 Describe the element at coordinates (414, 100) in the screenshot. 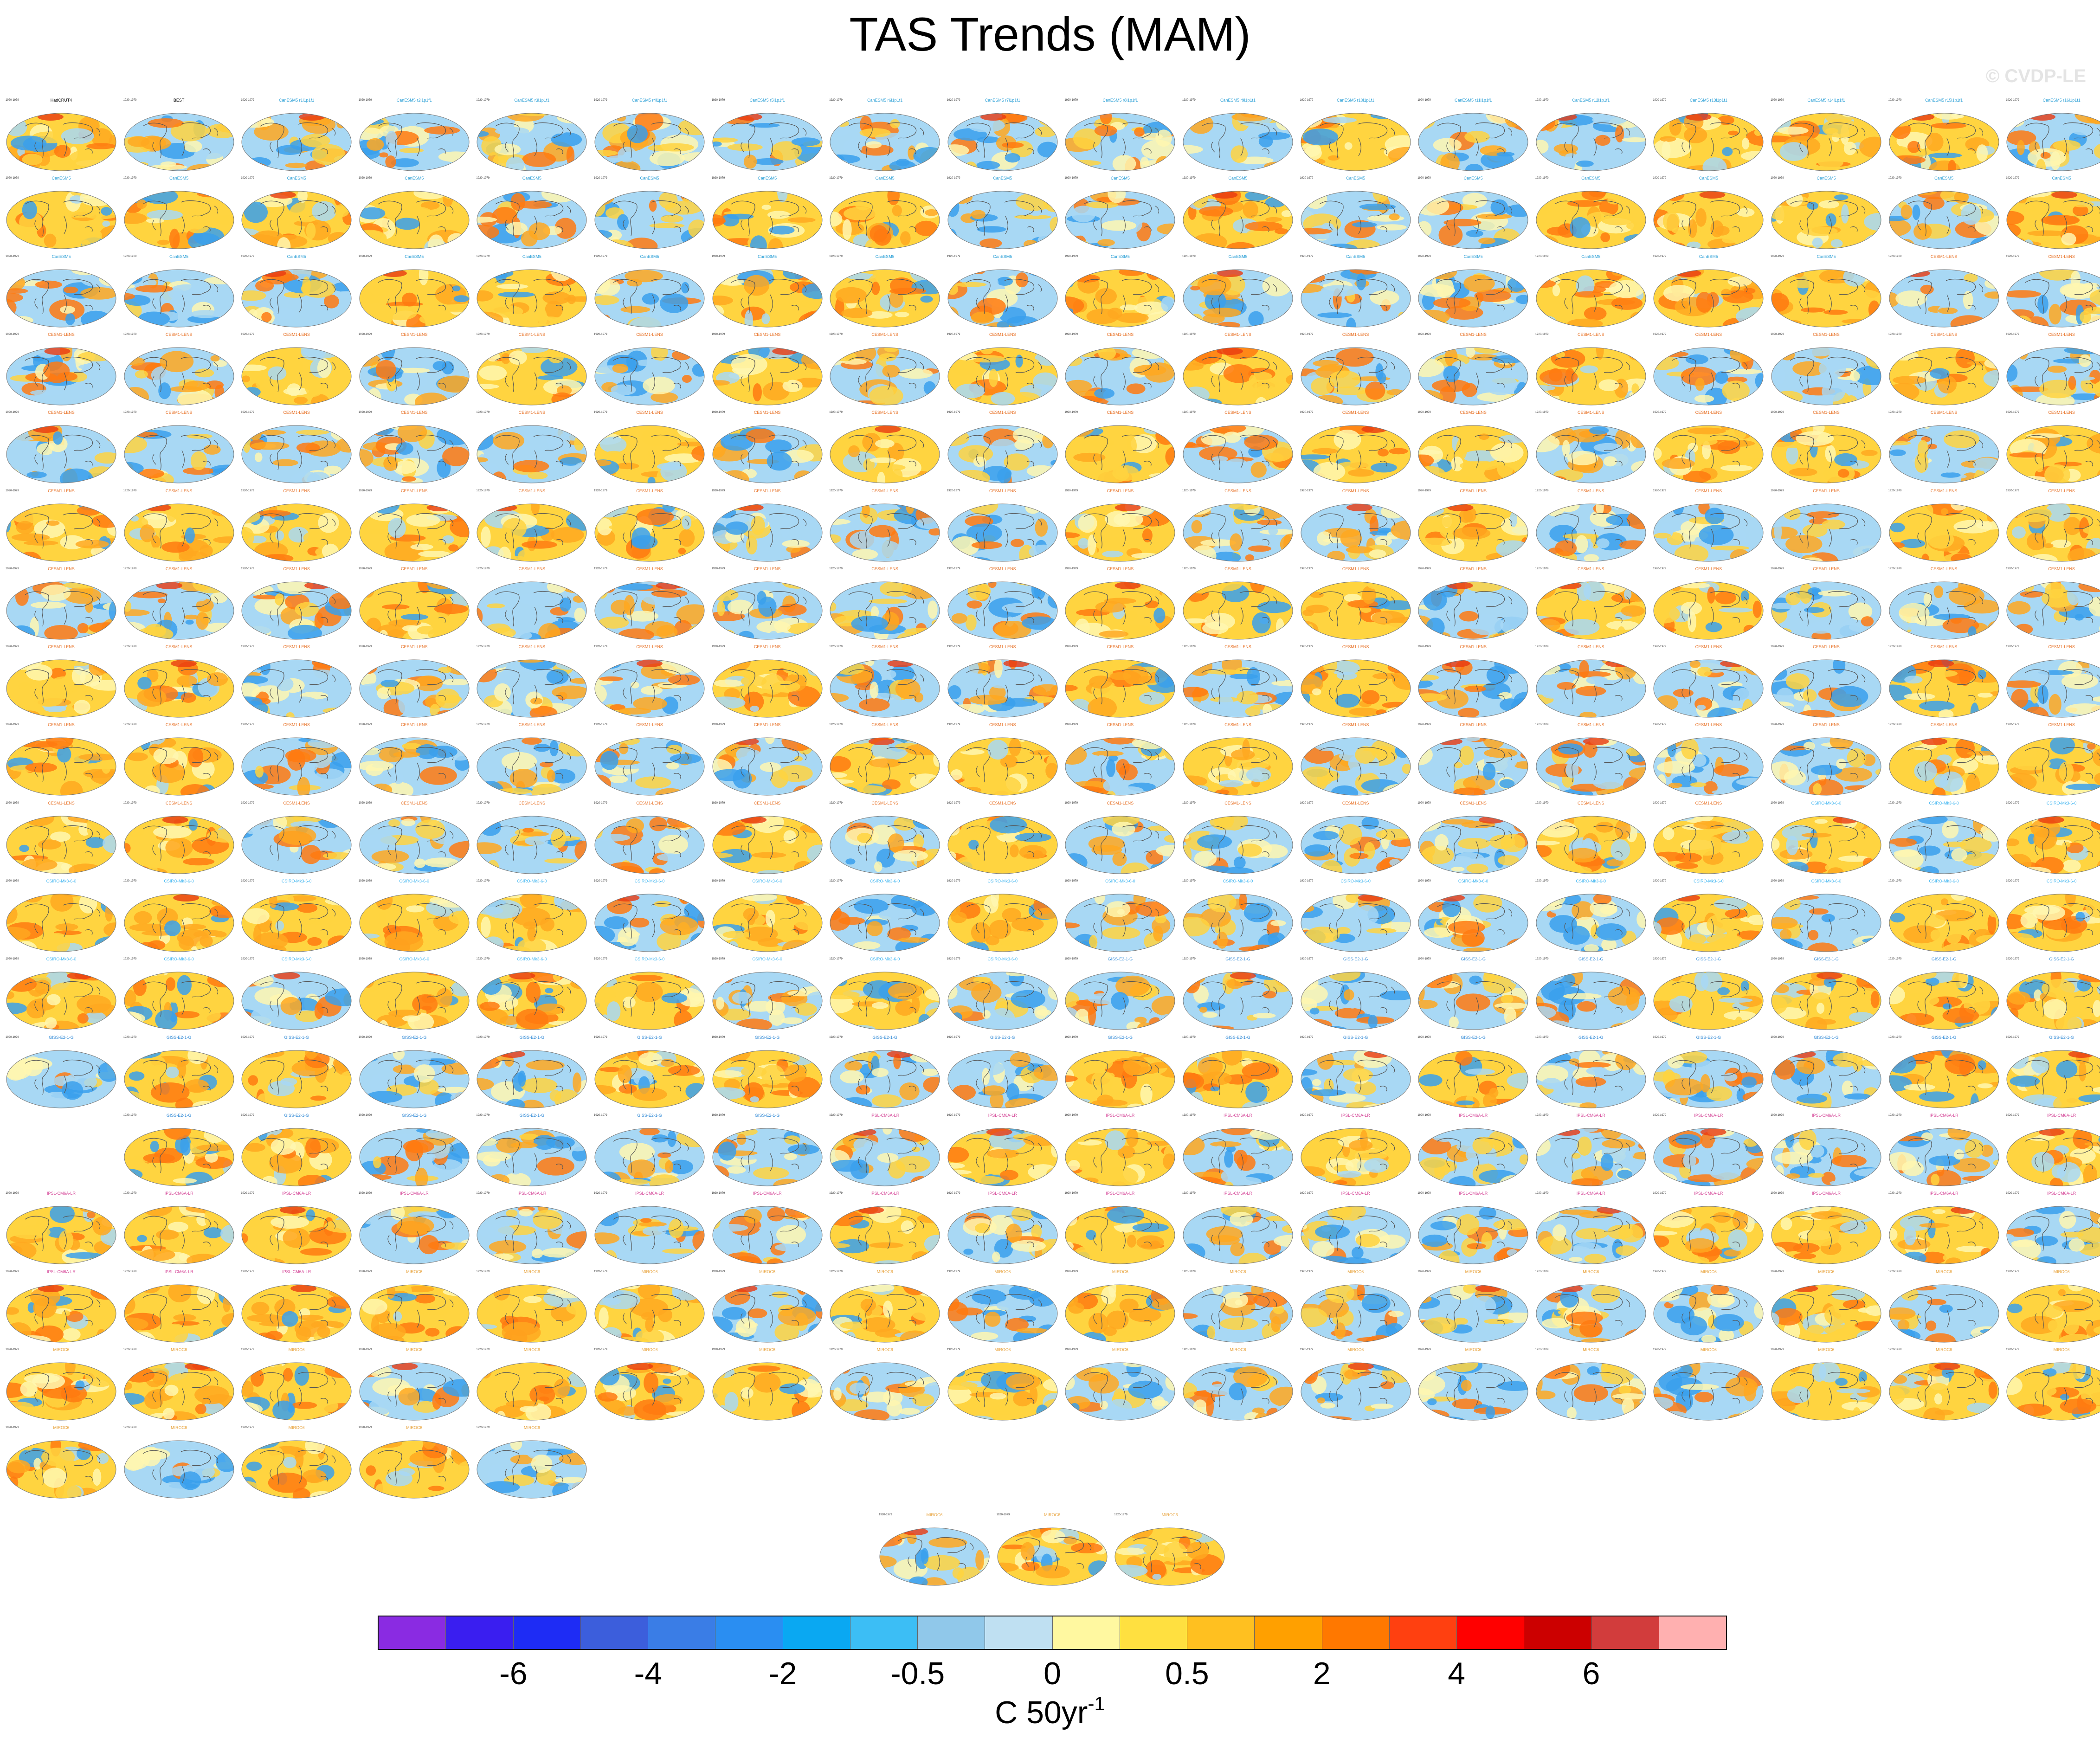

I see `panel-label: CanESM5 r2i1p1f1` at that location.